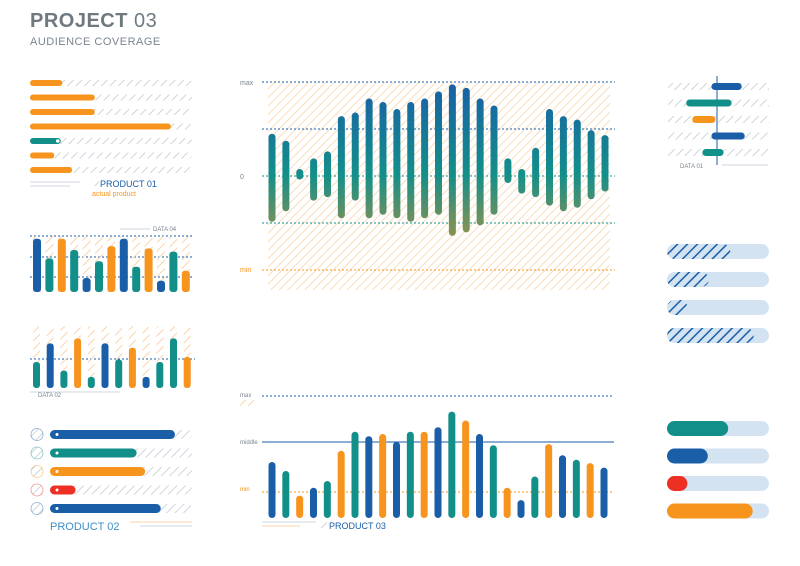  Describe the element at coordinates (84, 527) in the screenshot. I see `product-02-label: PRODUCT 02` at that location.